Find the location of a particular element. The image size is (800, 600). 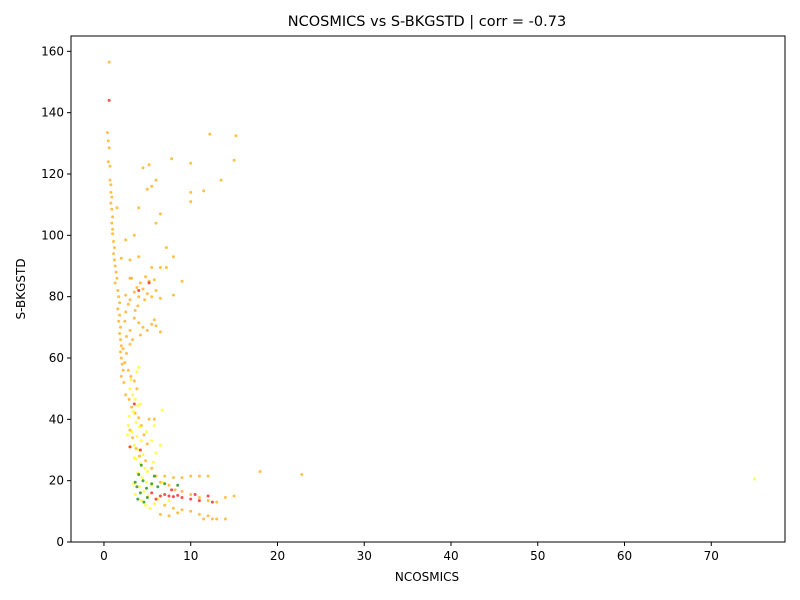

y-axis: 0 20 40 60 80 100 120 140 160 is located at coordinates (56, 296).